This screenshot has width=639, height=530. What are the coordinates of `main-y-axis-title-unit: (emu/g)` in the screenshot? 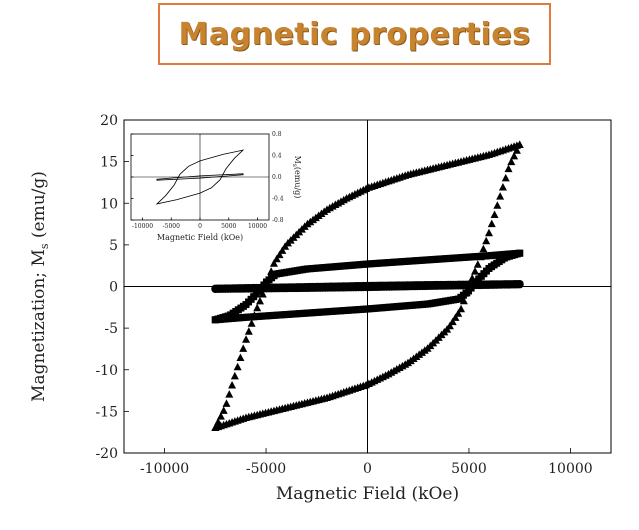 It's located at (39, 207).